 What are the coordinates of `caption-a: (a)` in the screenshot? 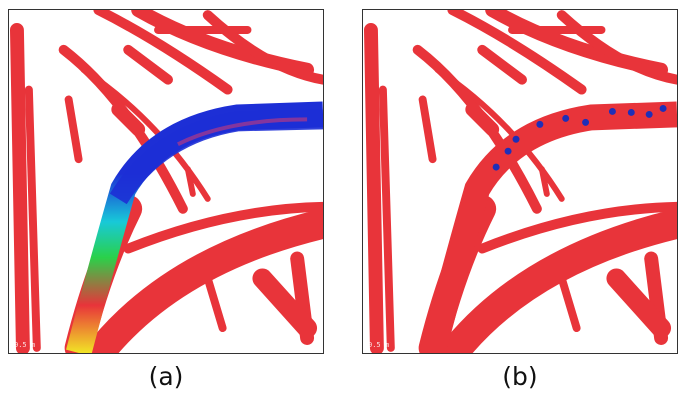 It's located at (166, 376).